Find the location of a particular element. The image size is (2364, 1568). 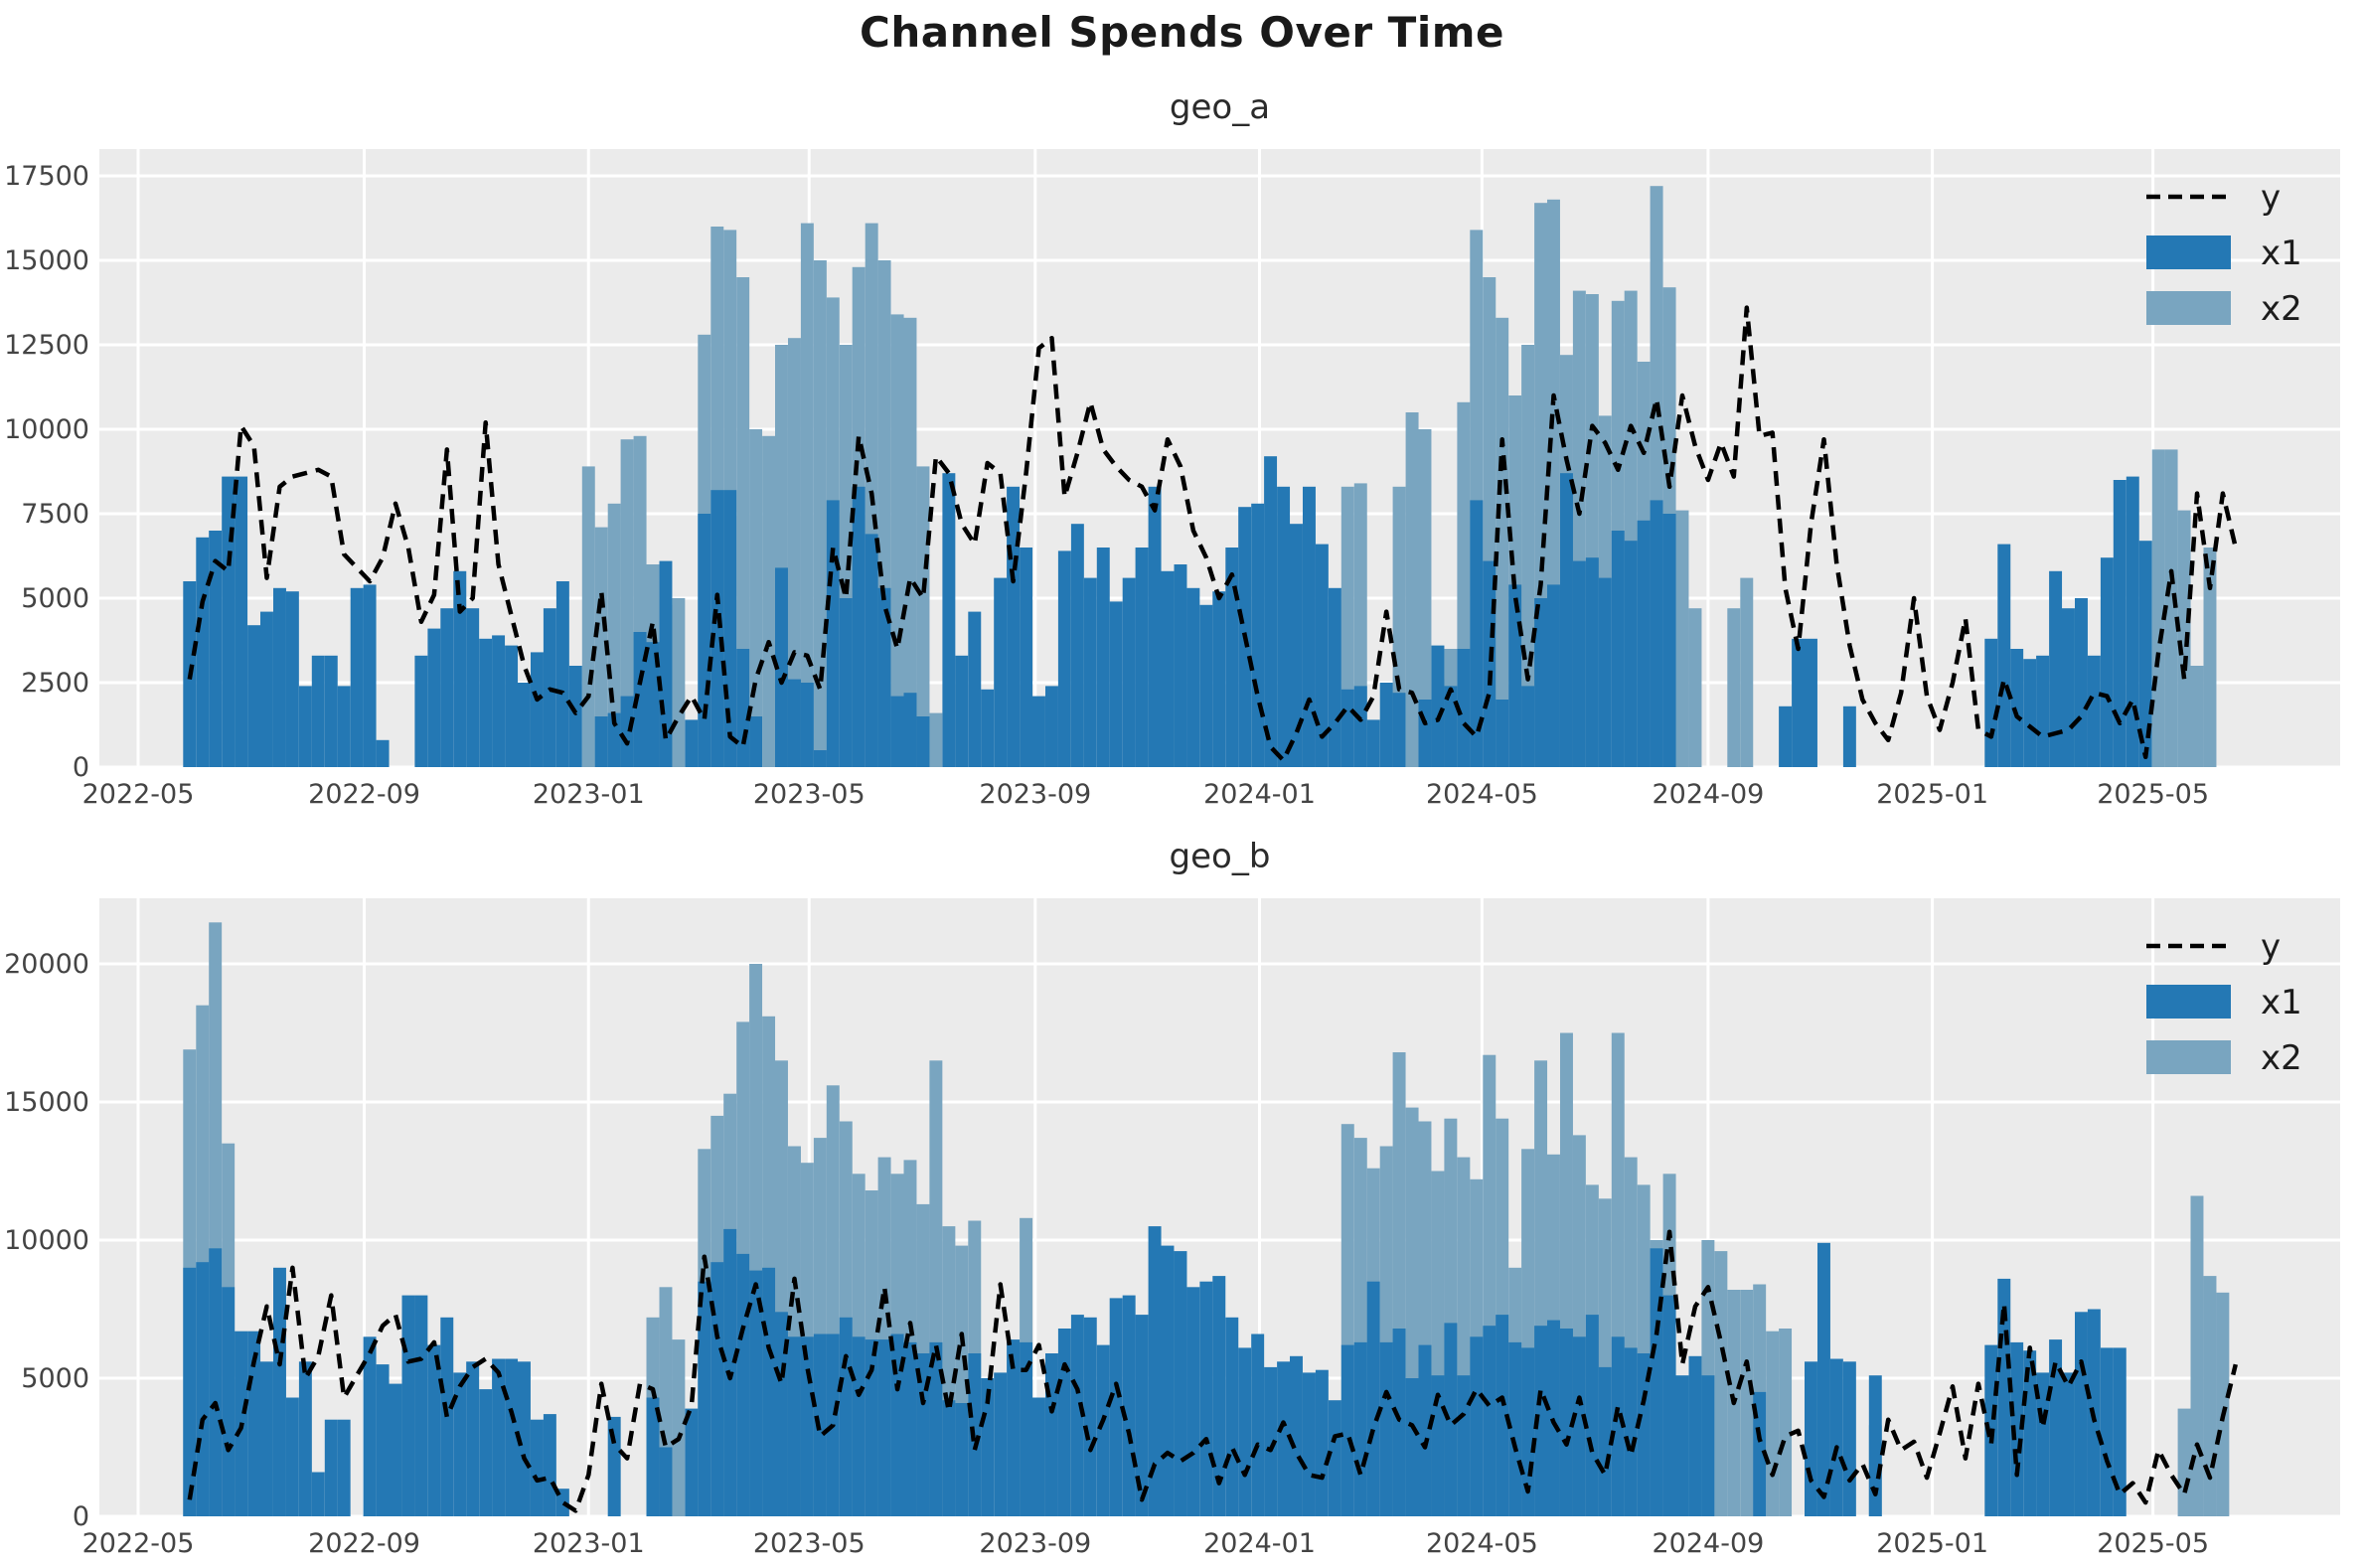

x-axis-tick-label: 2023-01 is located at coordinates (589, 794).